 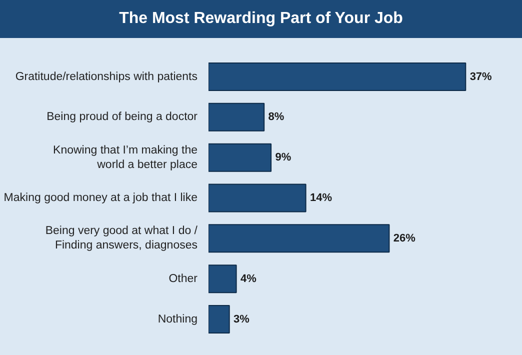 What do you see at coordinates (121, 238) in the screenshot?
I see `y-tick-label: Being very good at what I do / Finding answers, diagnoses` at bounding box center [121, 238].